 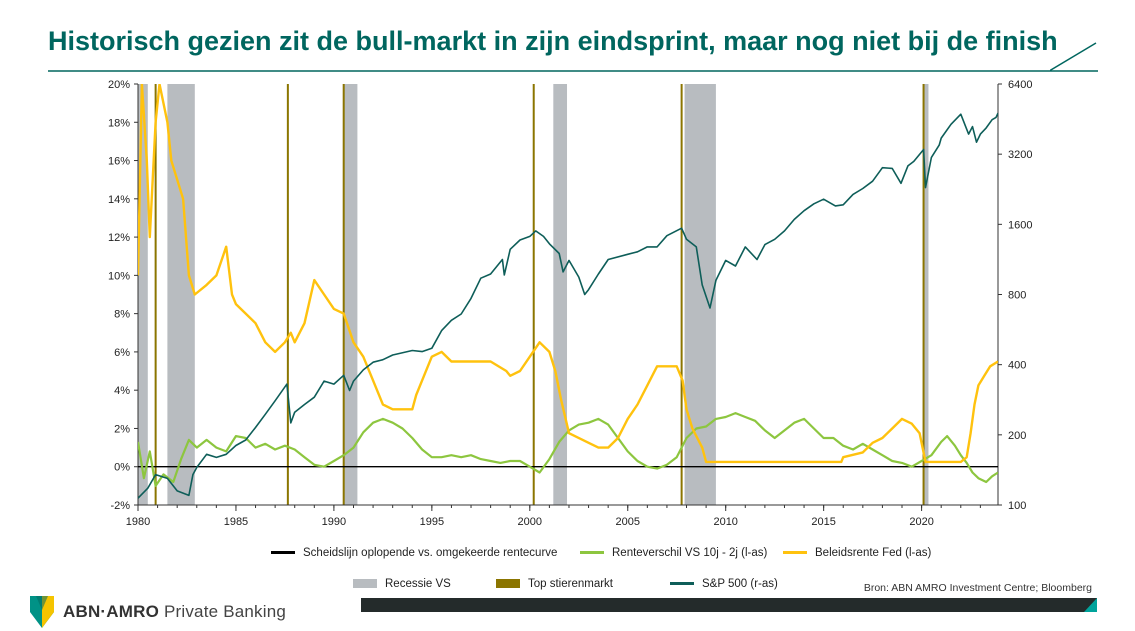 What do you see at coordinates (138, 522) in the screenshot?
I see `x-tick-label: 1980` at bounding box center [138, 522].